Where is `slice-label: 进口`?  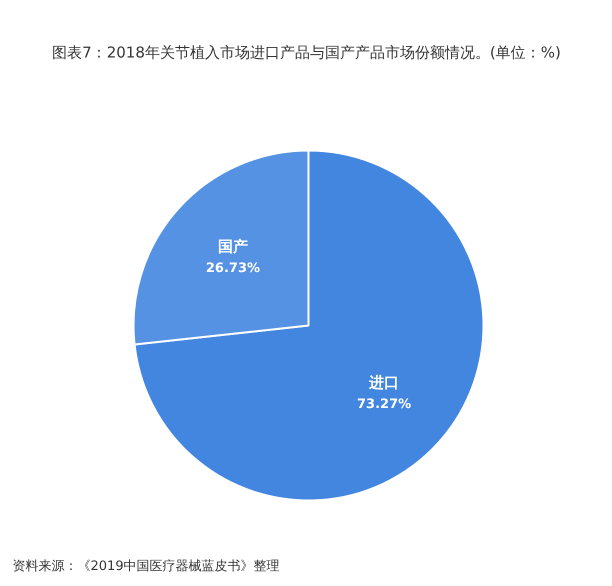 slice-label: 进口 is located at coordinates (384, 382).